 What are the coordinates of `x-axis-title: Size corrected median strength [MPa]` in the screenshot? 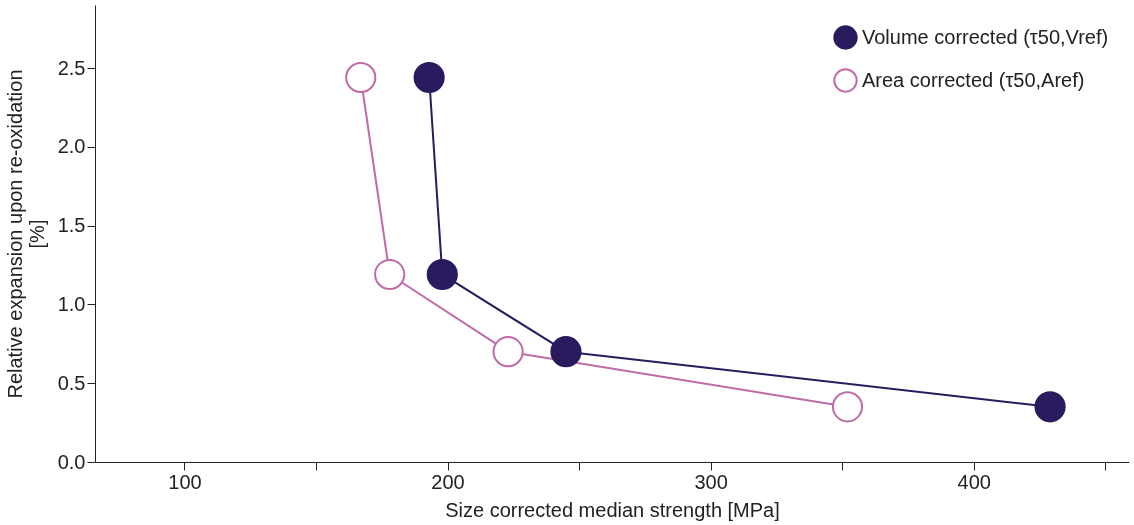 It's located at (612, 509).